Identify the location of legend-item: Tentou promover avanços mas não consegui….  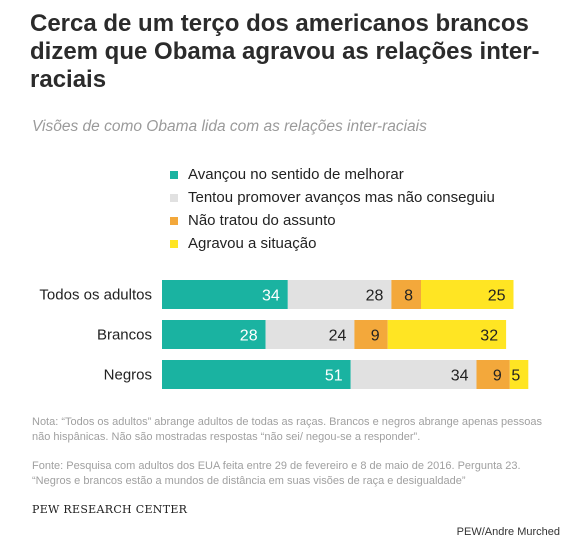
(332, 197).